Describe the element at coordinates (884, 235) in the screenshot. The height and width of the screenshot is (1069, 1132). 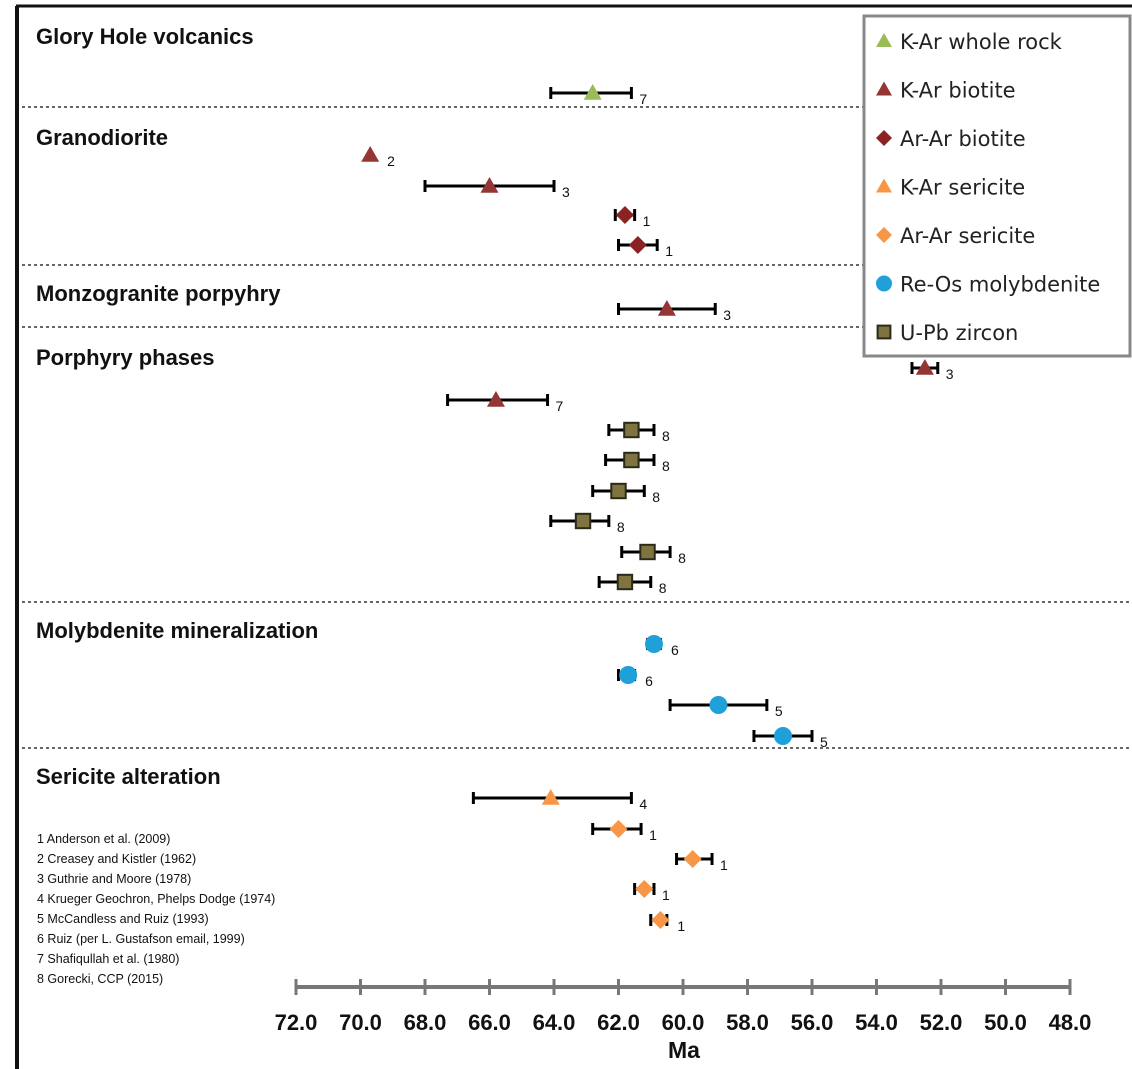
I see `legend-marker-diamond` at that location.